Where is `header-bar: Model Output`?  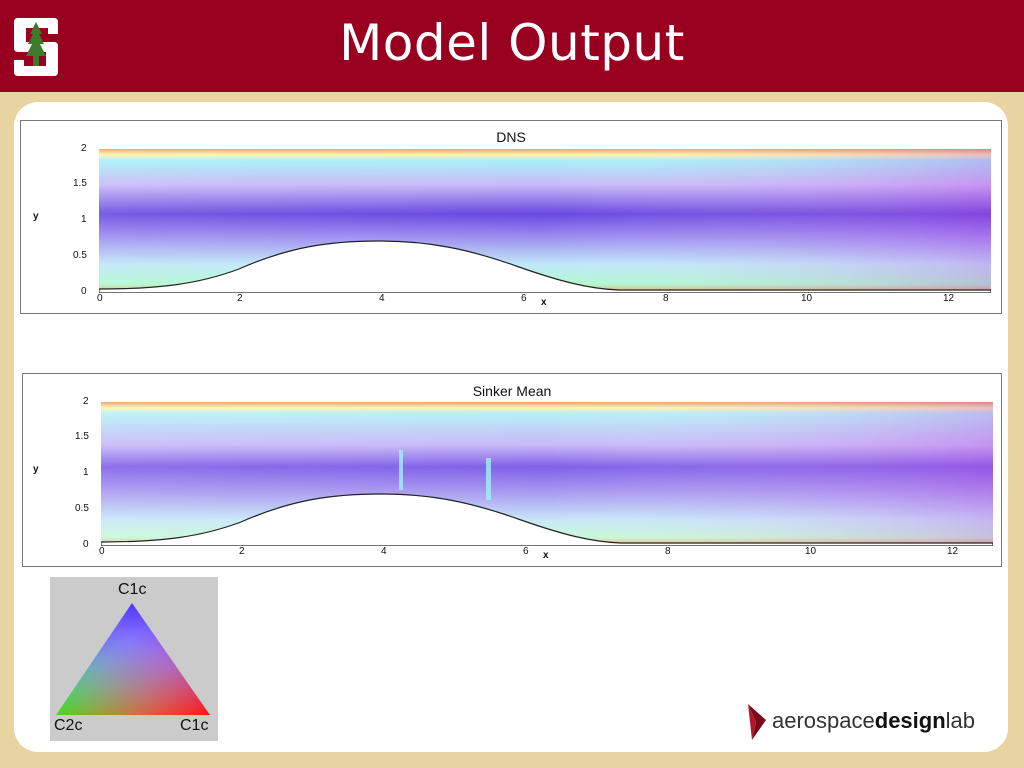 header-bar: Model Output is located at coordinates (512, 46).